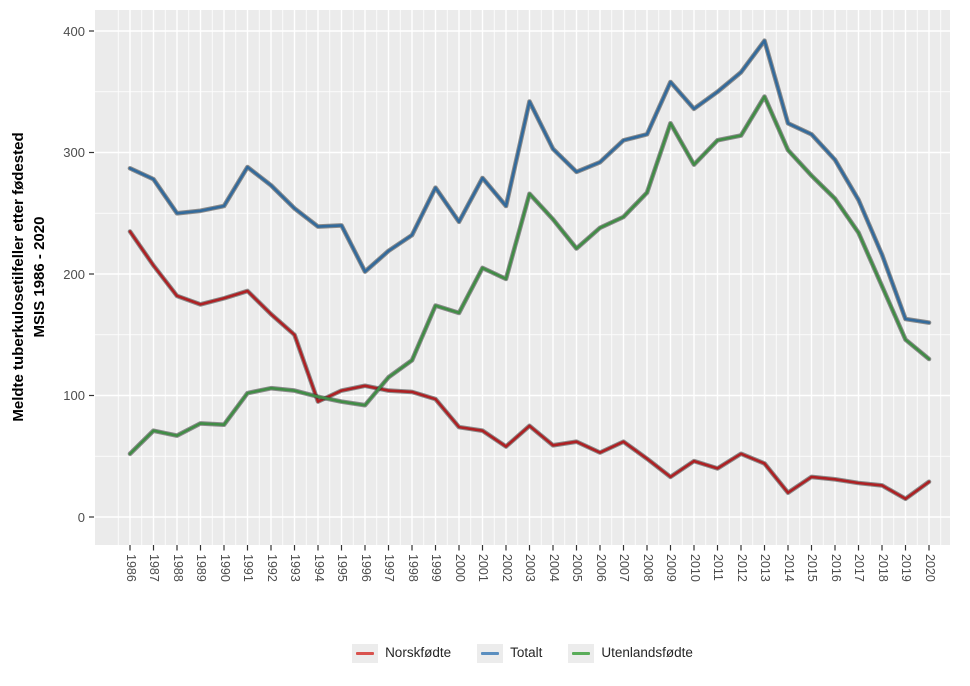 The height and width of the screenshot is (686, 970). I want to click on legend-item-norskfødte: Norskfødte, so click(402, 653).